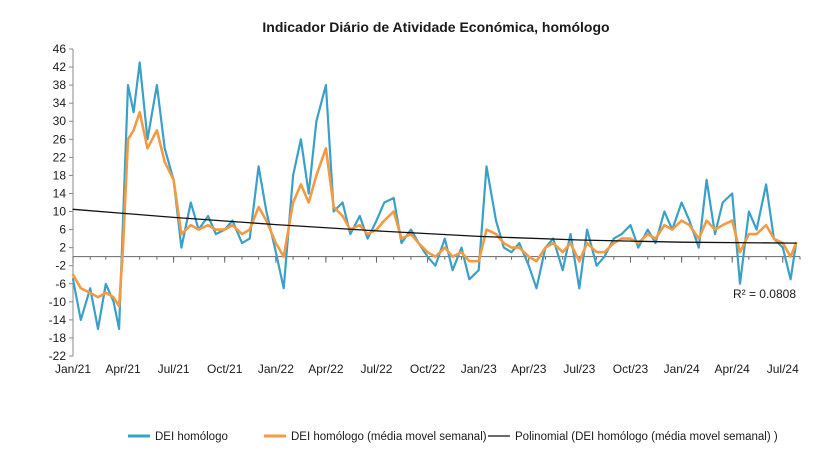  What do you see at coordinates (764, 294) in the screenshot?
I see `r-squared-annotation: R² = 0.0808` at bounding box center [764, 294].